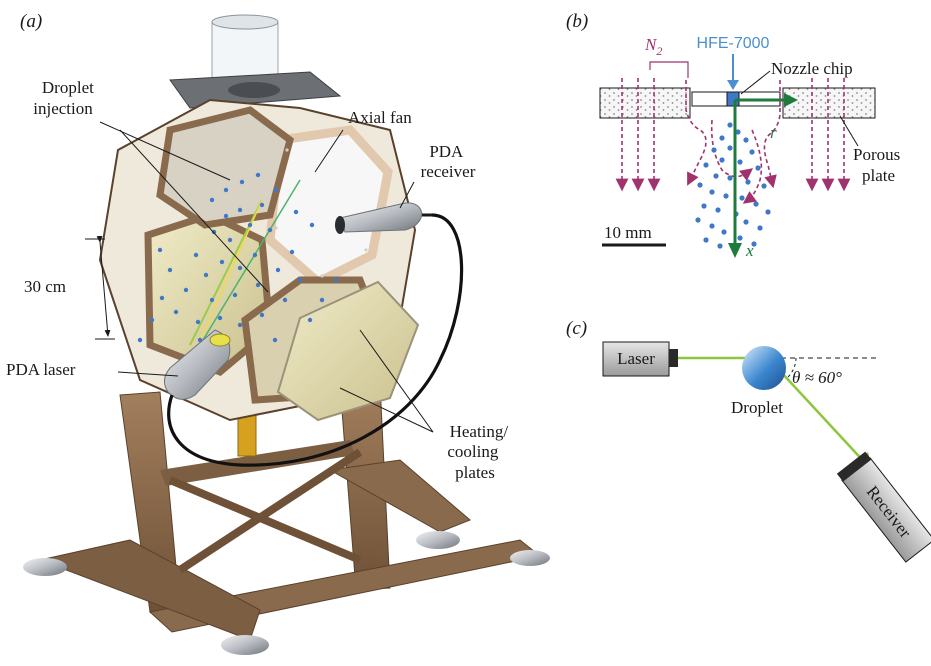 Image resolution: width=931 pixels, height=666 pixels. Describe the element at coordinates (628, 232) in the screenshot. I see `label-scale-10mm: 10 mm` at that location.